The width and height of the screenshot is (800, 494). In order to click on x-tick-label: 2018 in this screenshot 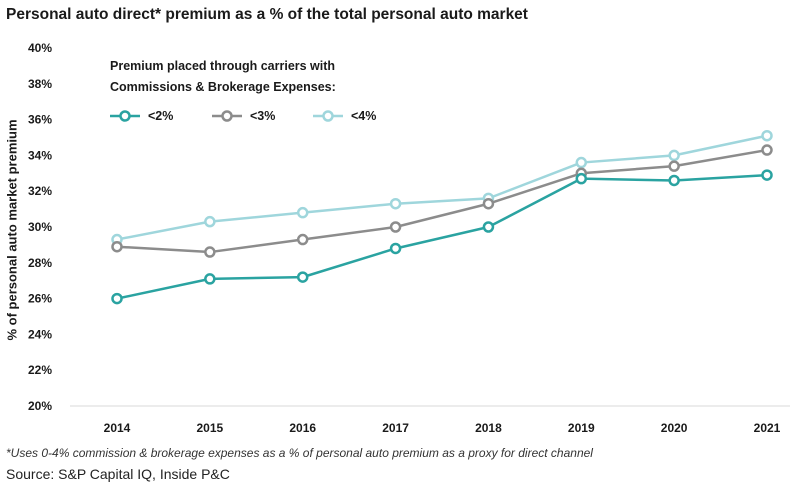, I will do `click(488, 428)`.